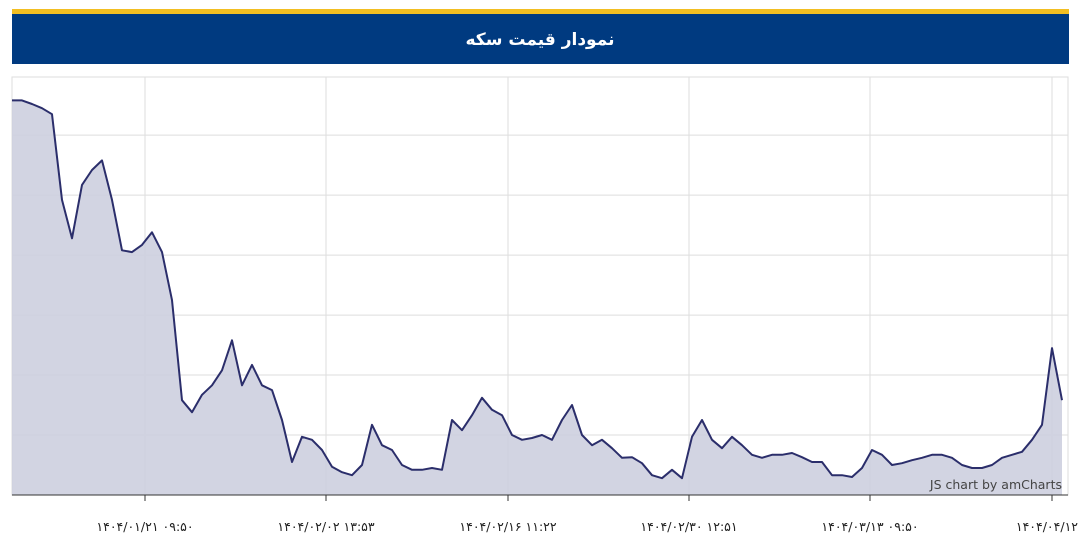  I want to click on header-bar, so click(540, 39).